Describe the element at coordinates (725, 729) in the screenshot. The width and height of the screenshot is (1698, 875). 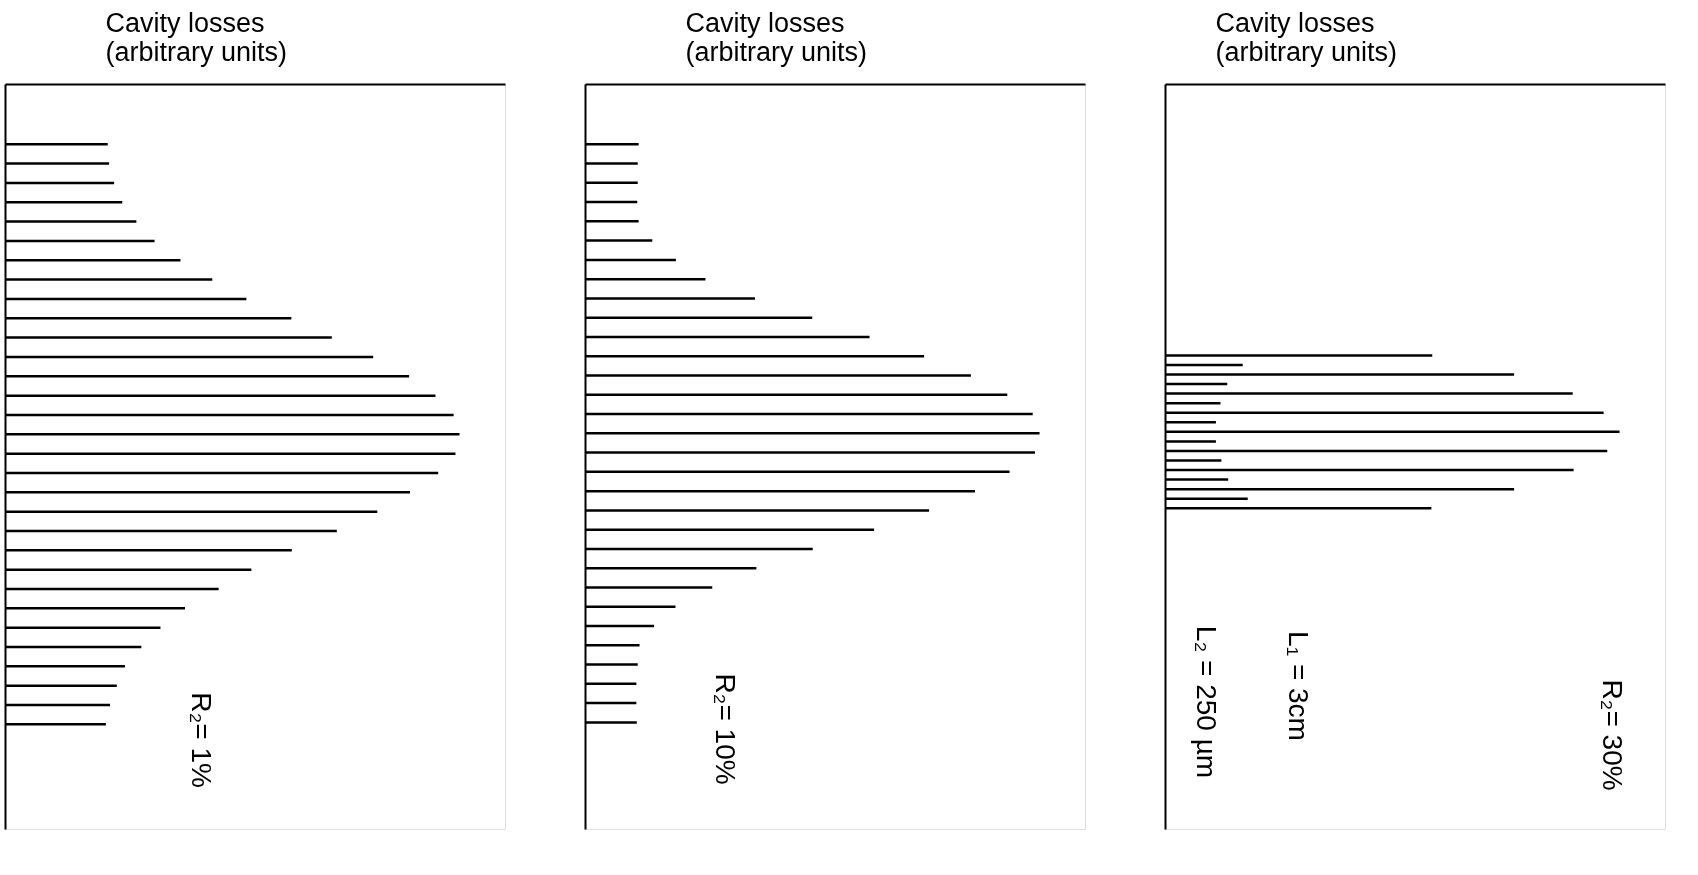
I see `annotation: R₂= 10%` at that location.